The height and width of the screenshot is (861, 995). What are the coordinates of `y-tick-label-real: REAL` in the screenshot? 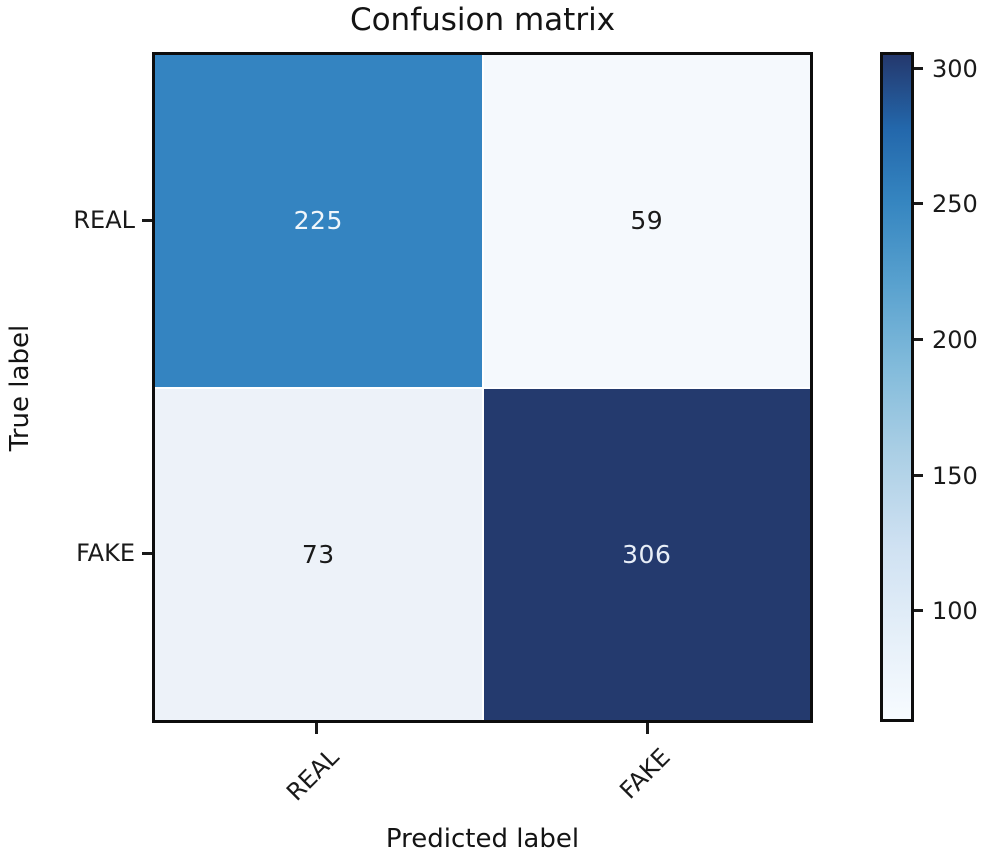 It's located at (104, 220).